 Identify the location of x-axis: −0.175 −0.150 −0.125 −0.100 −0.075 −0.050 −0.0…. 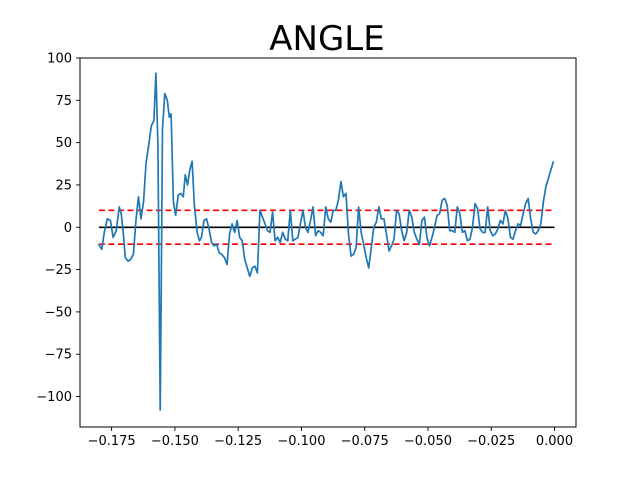
(330, 438).